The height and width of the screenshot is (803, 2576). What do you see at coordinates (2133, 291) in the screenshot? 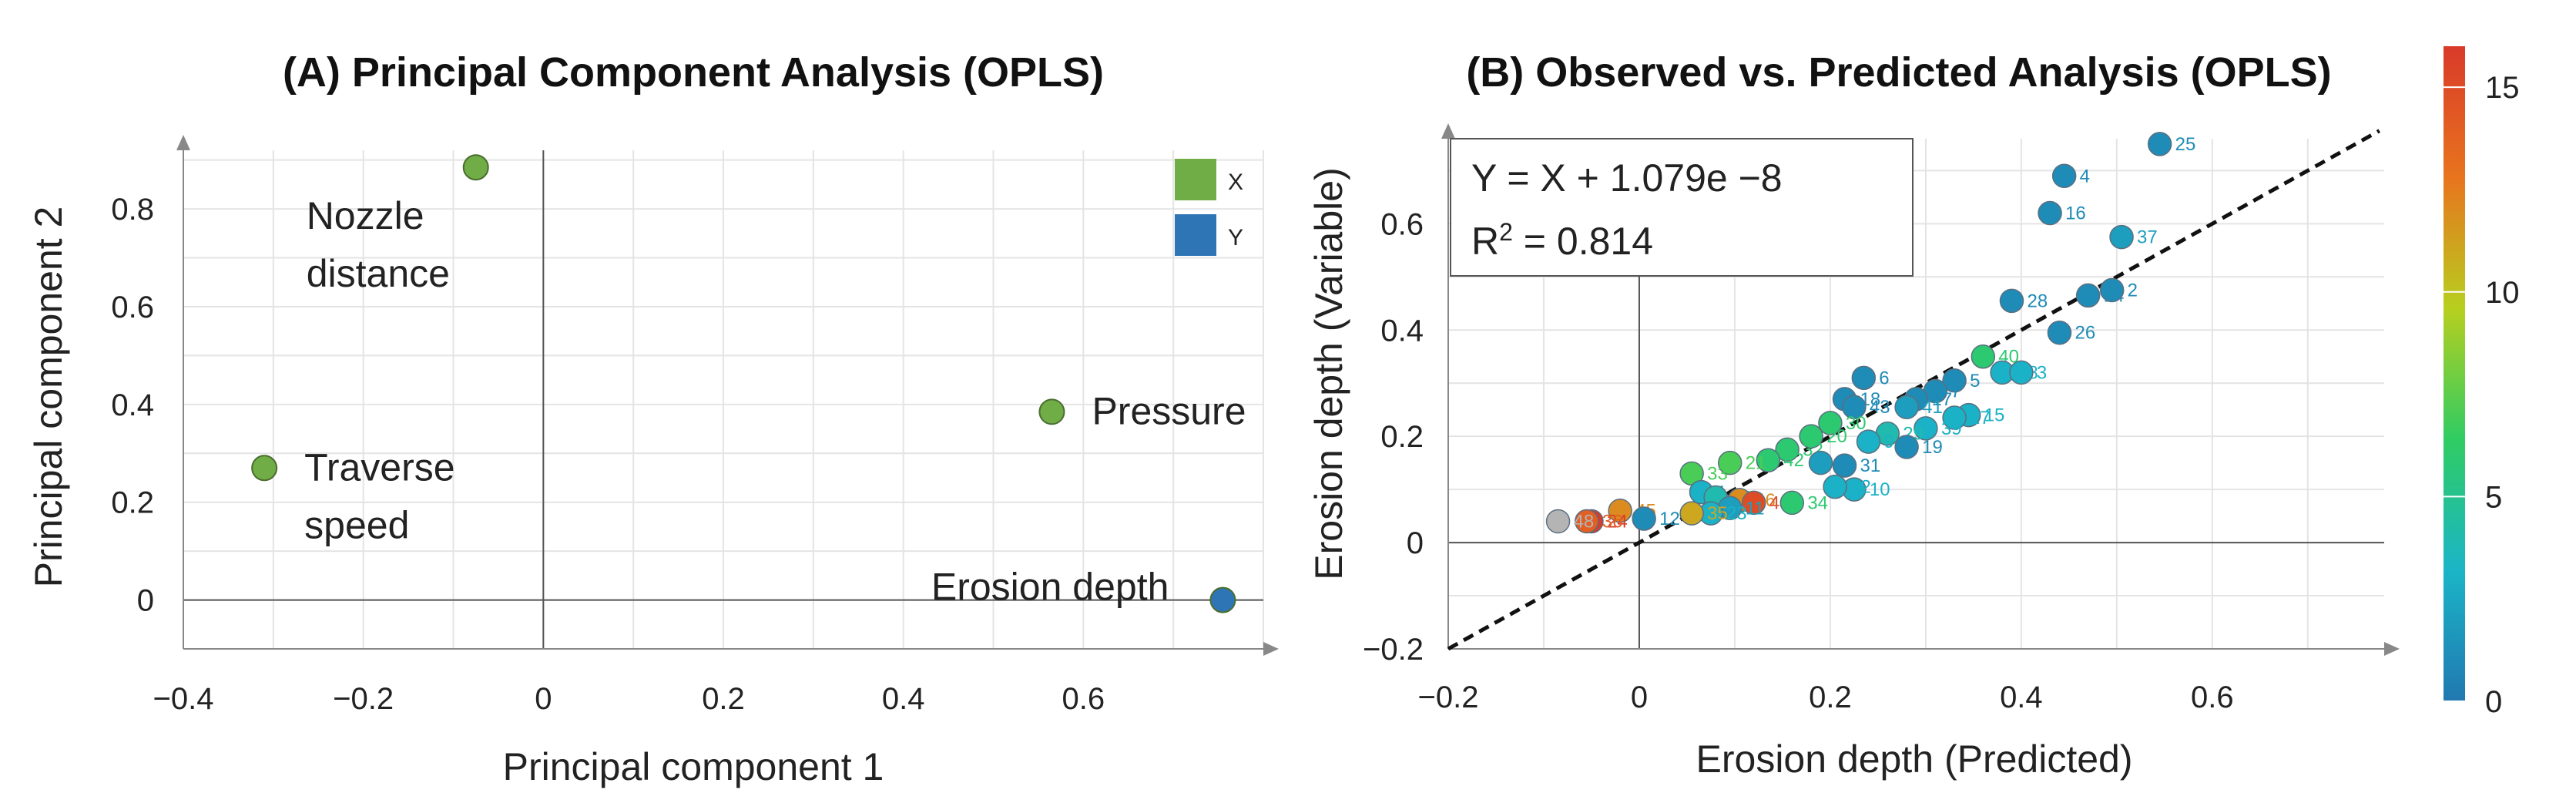
I see `obs-point-label: 2` at bounding box center [2133, 291].